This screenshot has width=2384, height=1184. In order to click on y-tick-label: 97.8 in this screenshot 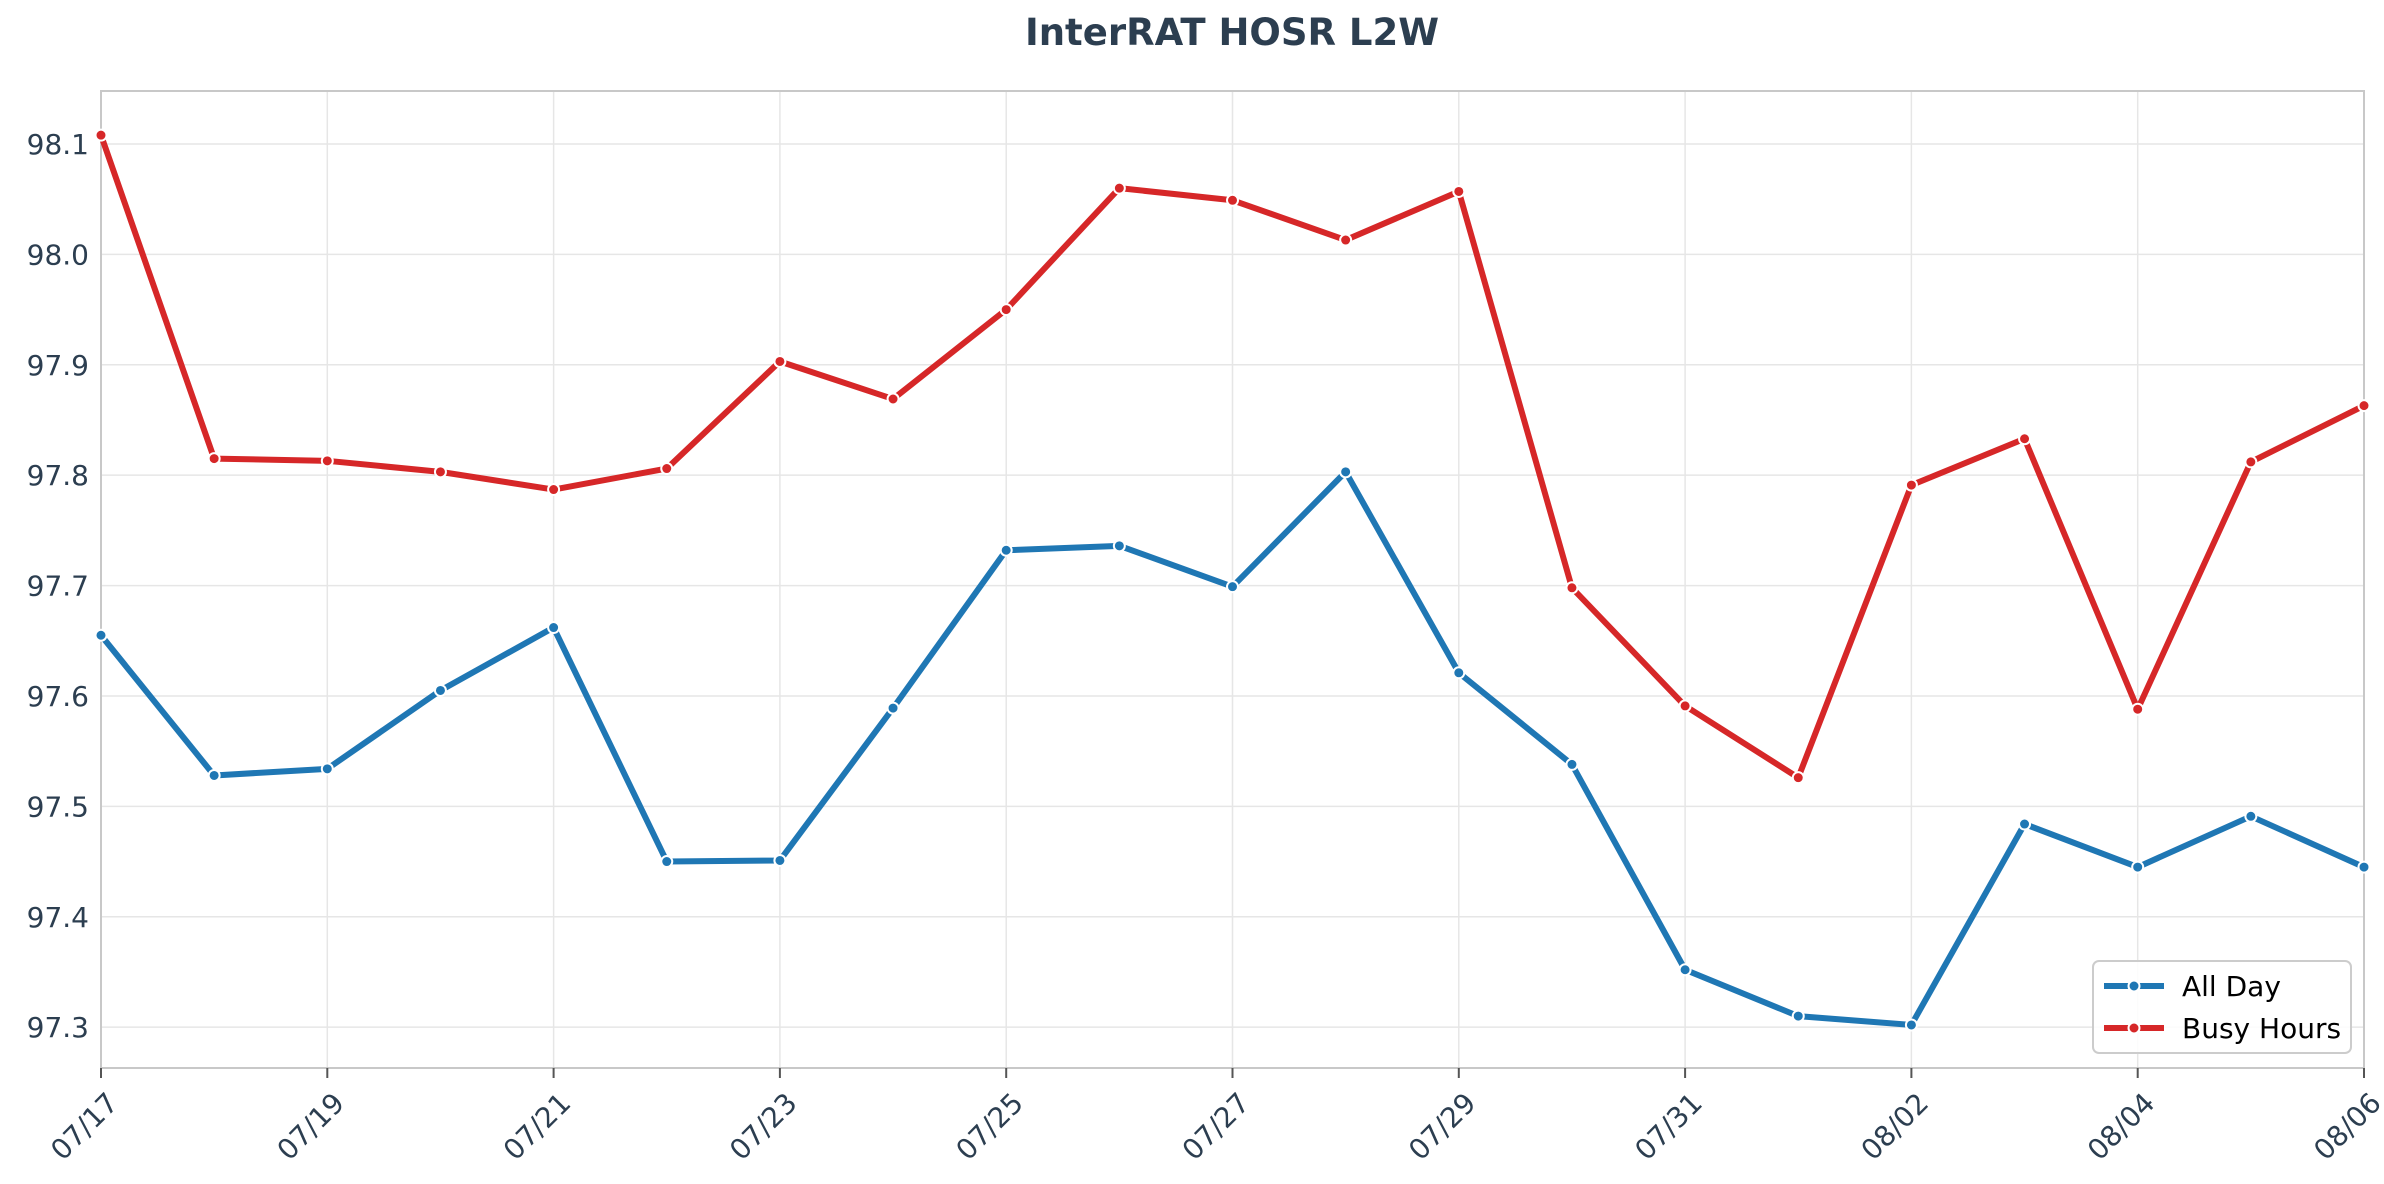, I will do `click(58, 475)`.